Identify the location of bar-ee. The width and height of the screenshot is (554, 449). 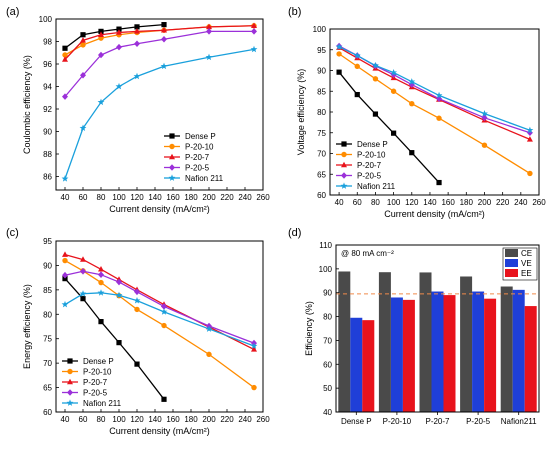
(490, 355).